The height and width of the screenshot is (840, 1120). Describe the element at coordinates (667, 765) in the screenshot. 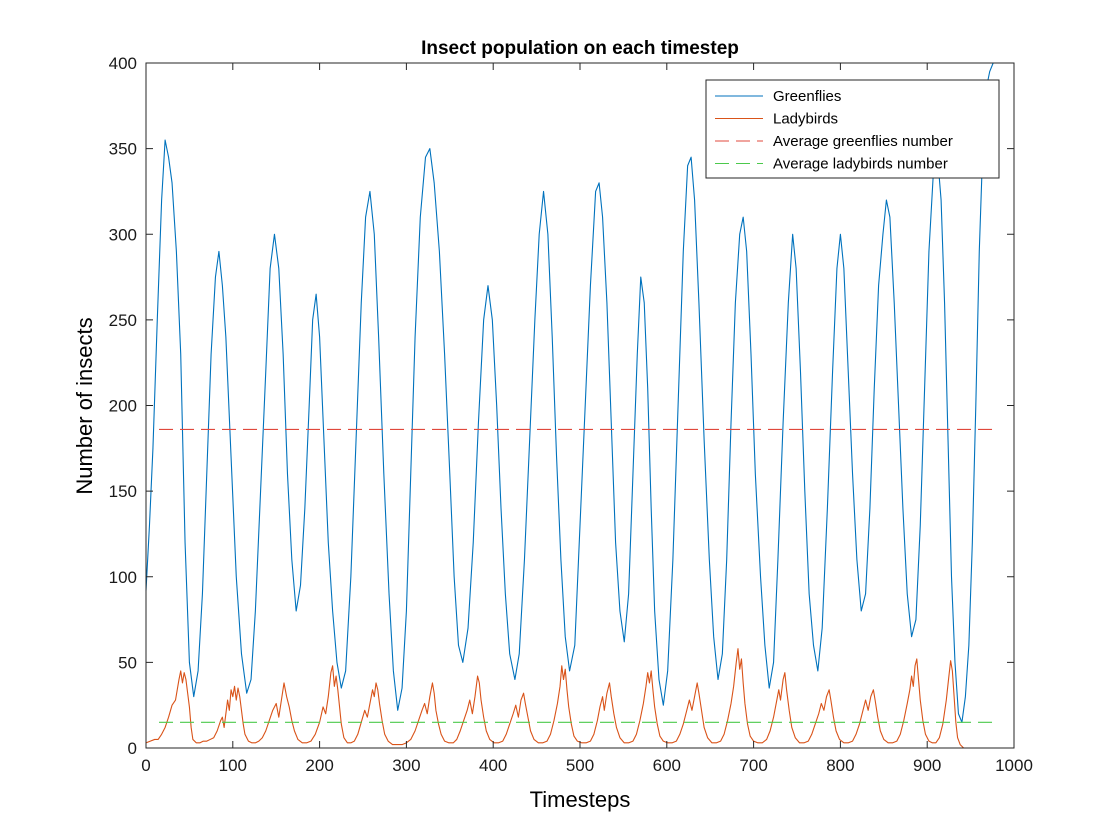

I see `x-tick-label: 600` at that location.